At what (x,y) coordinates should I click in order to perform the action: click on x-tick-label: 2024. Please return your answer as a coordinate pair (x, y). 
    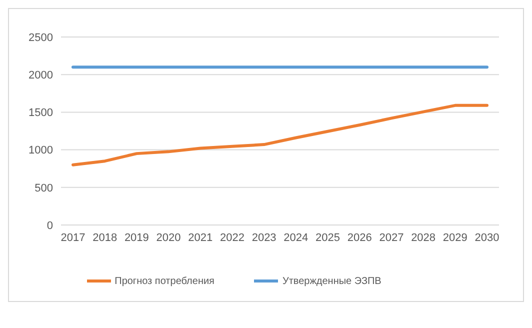
    Looking at the image, I should click on (296, 238).